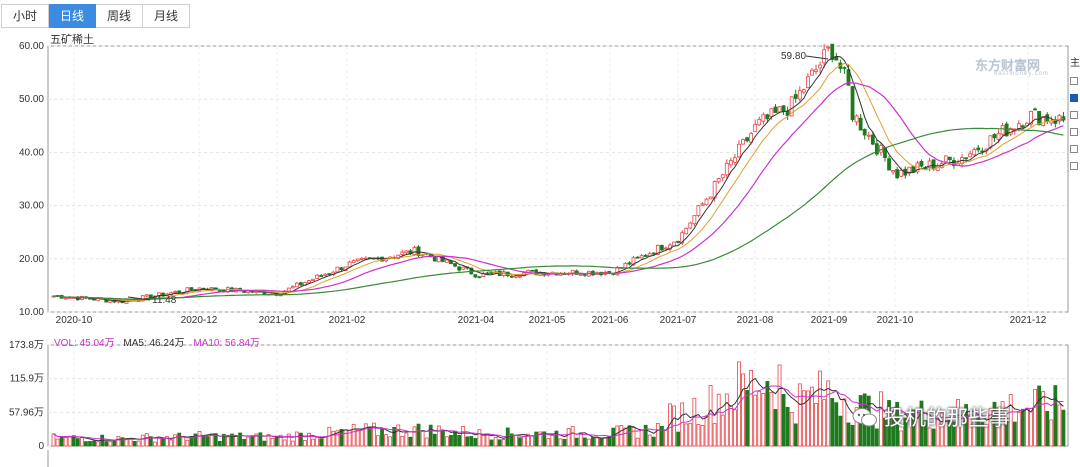 This screenshot has height=467, width=1080. Describe the element at coordinates (864, 417) in the screenshot. I see `wechat-icon` at that location.